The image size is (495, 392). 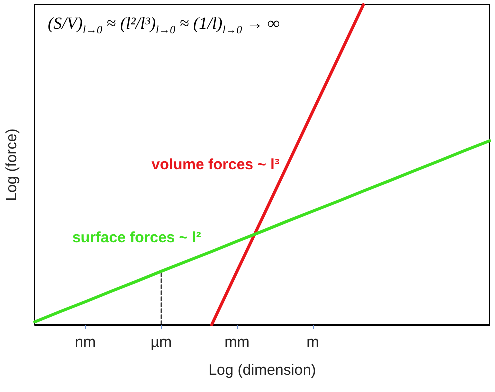 I want to click on x-tick-label: µm, so click(x=161, y=342).